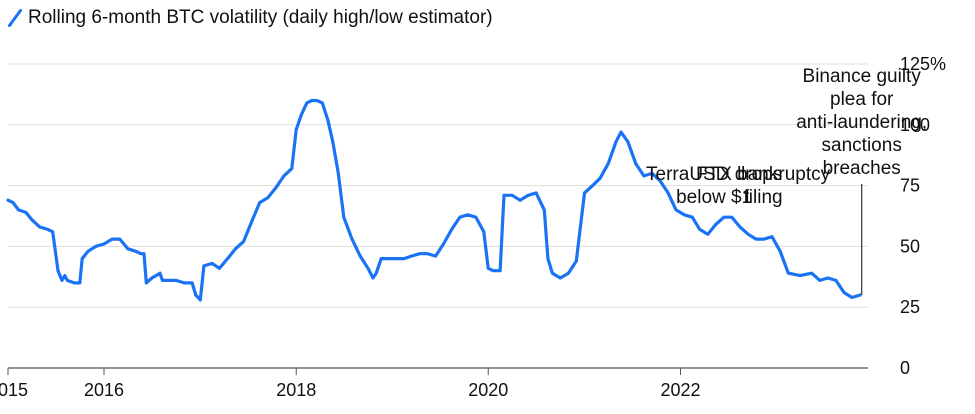  What do you see at coordinates (763, 174) in the screenshot?
I see `annotation-label: FTX bankruptcy` at bounding box center [763, 174].